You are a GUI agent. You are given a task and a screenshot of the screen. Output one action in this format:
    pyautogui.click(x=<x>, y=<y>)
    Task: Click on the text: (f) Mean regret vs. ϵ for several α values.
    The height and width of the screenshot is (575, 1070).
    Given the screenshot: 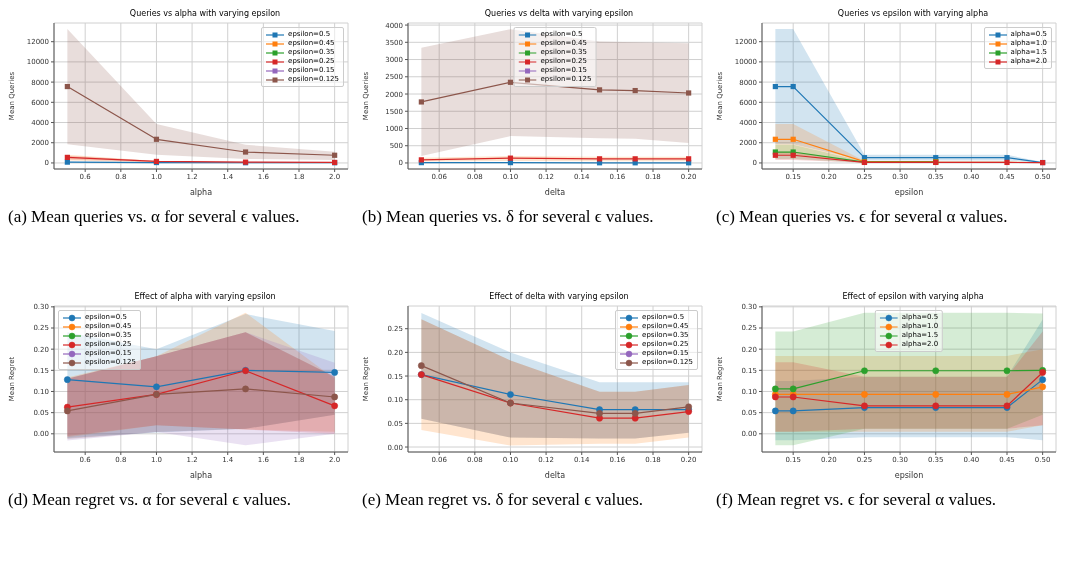 What is the action you would take?
    pyautogui.click(x=857, y=500)
    